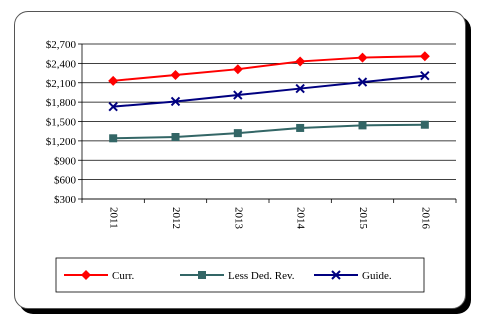 The image size is (480, 321). Describe the element at coordinates (301, 218) in the screenshot. I see `x-tick-label: 2014` at that location.